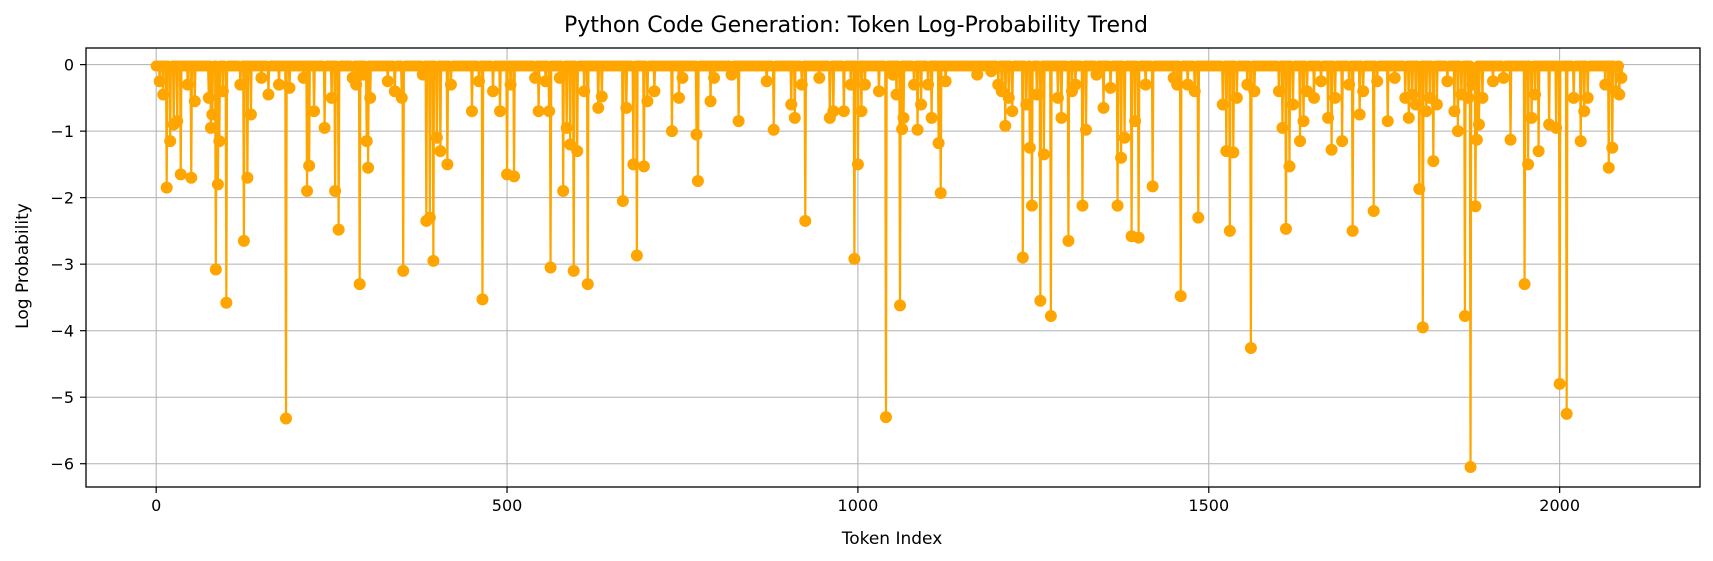 The image size is (1713, 561). Describe the element at coordinates (62, 264) in the screenshot. I see `y-tick-label: −3` at that location.